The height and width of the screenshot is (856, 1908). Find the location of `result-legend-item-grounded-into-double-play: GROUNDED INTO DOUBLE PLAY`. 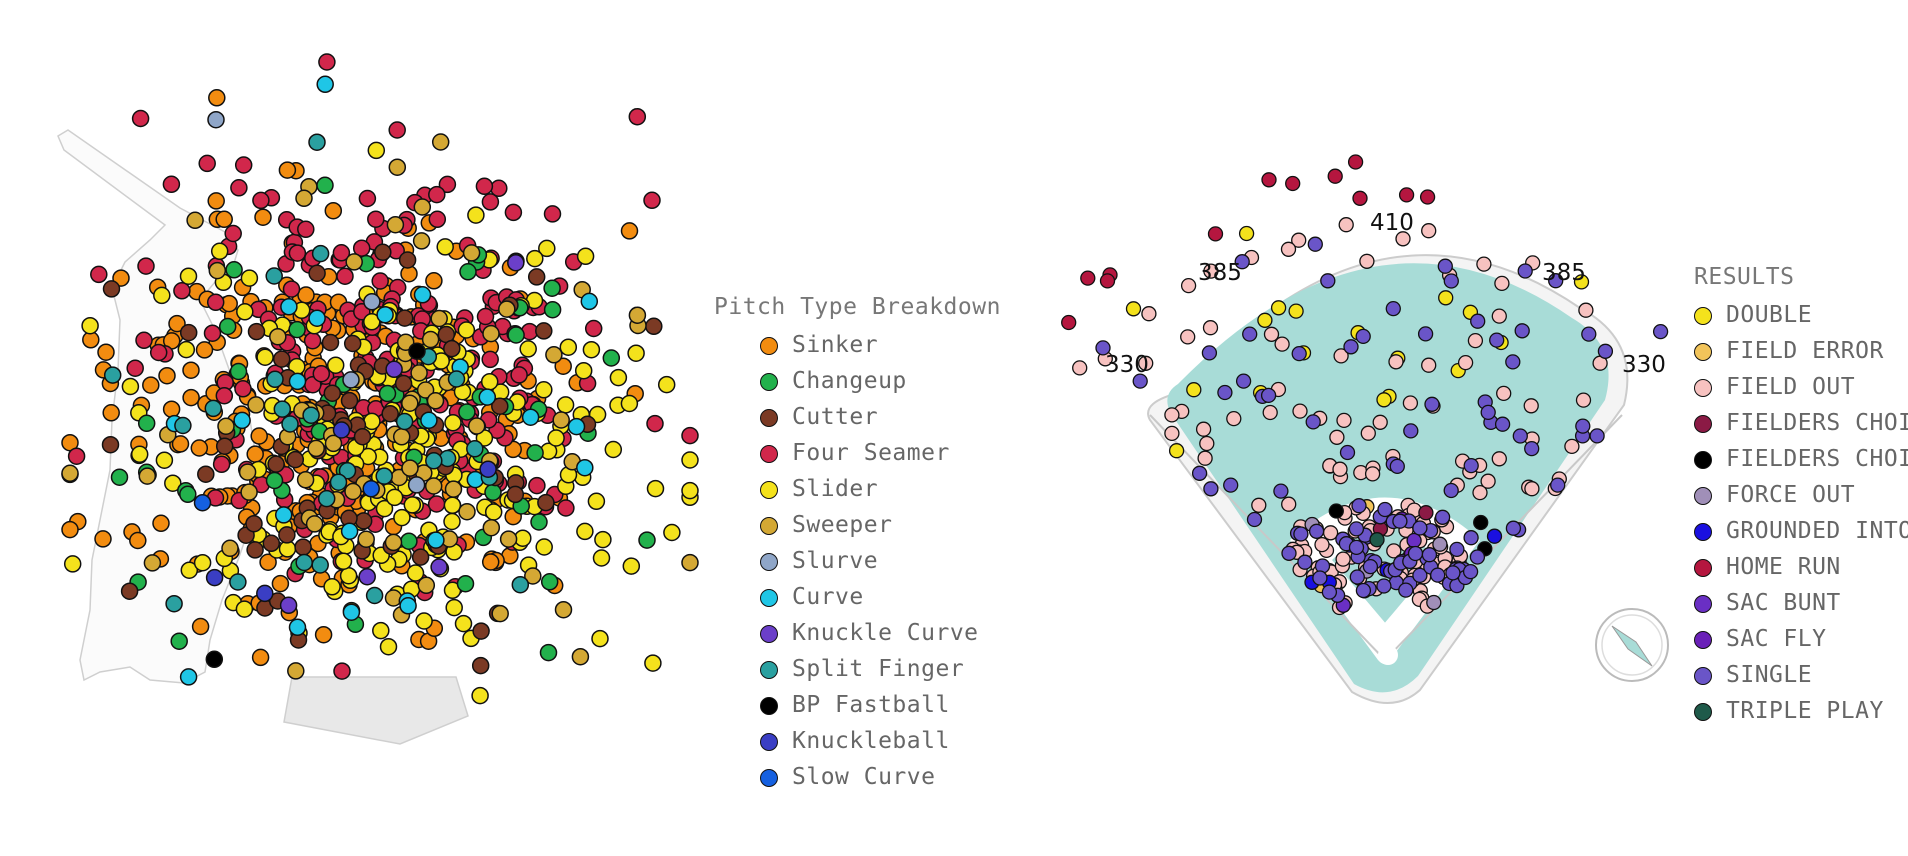

result-legend-item-grounded-into-double-play: GROUNDED INTO DOUBLE PLAY is located at coordinates (1801, 531).